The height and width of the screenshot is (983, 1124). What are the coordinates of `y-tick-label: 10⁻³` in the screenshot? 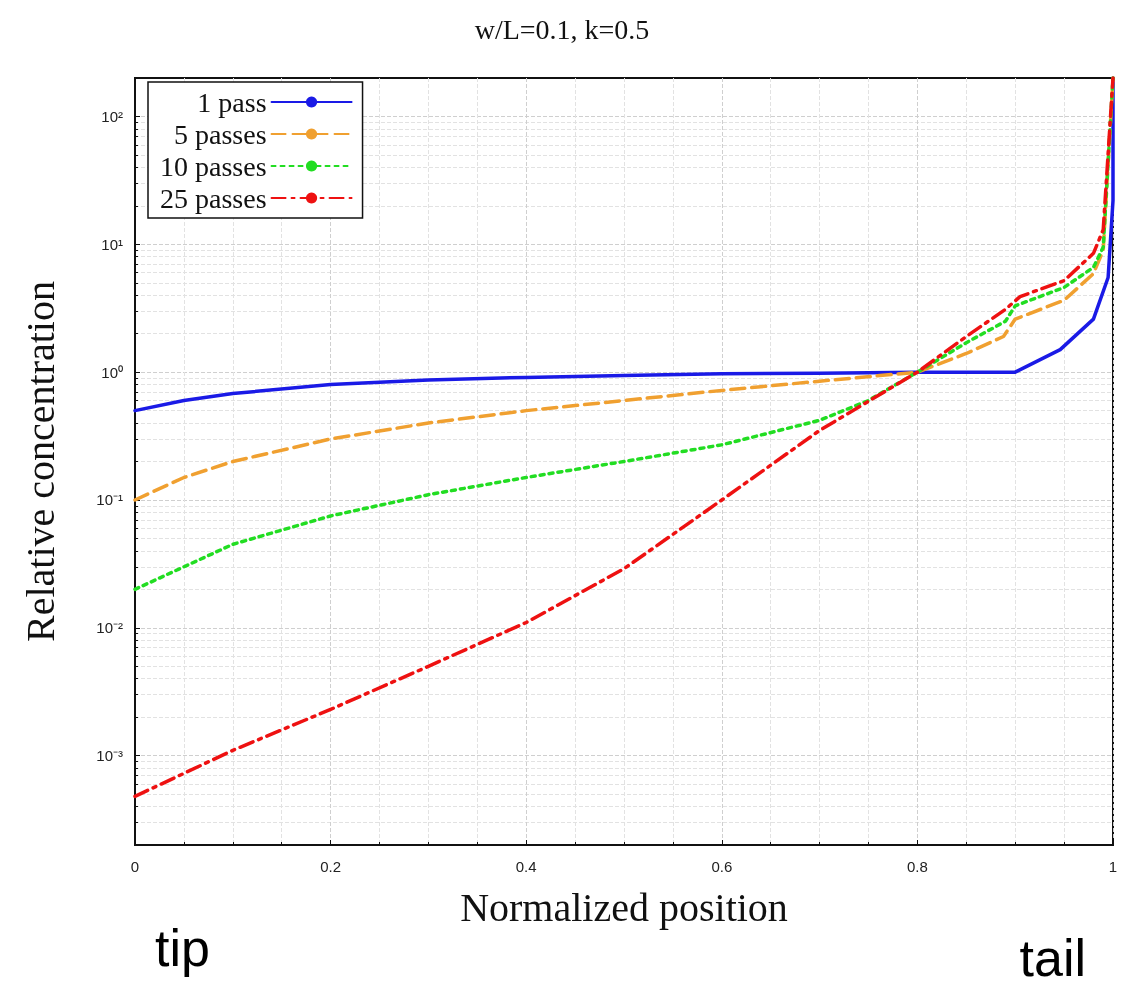 It's located at (109, 756).